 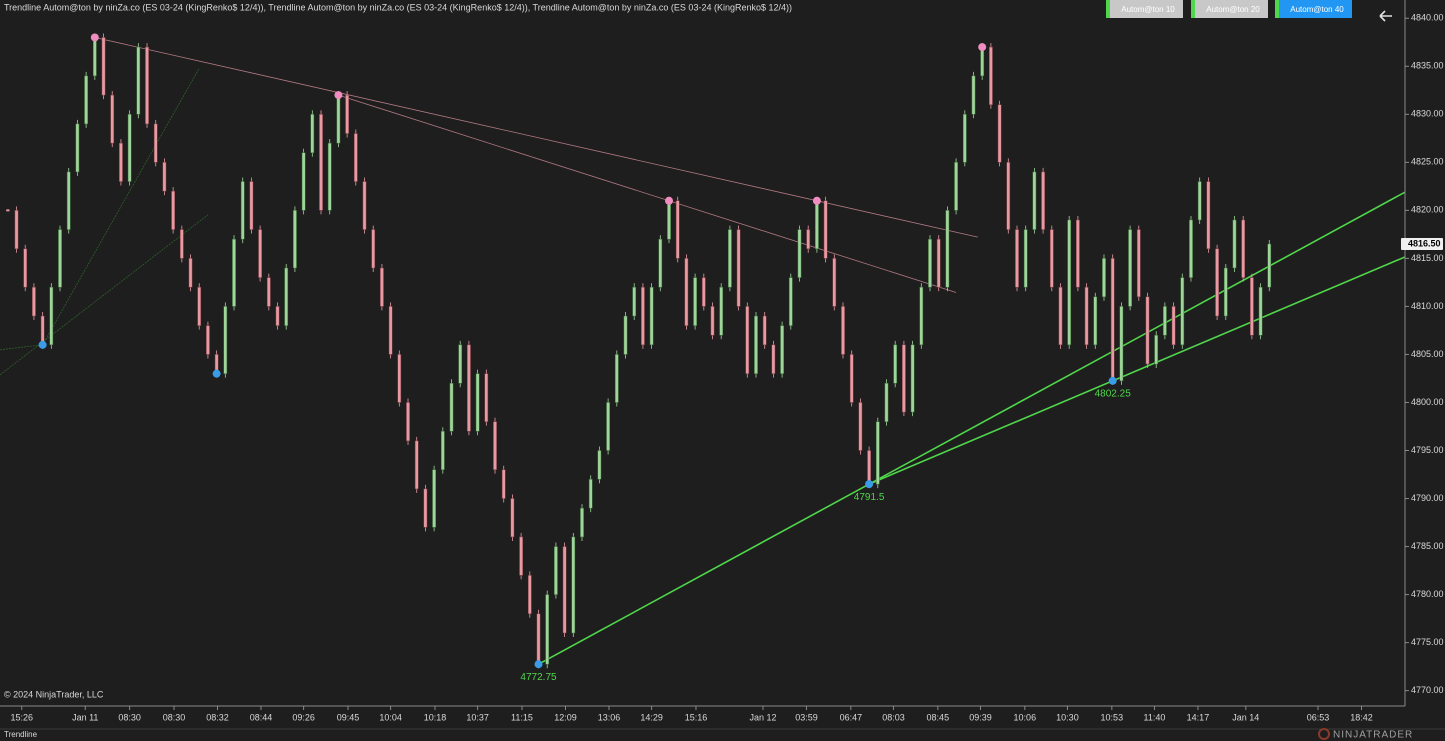 I want to click on swing-low-label: 4791.5, so click(x=869, y=497).